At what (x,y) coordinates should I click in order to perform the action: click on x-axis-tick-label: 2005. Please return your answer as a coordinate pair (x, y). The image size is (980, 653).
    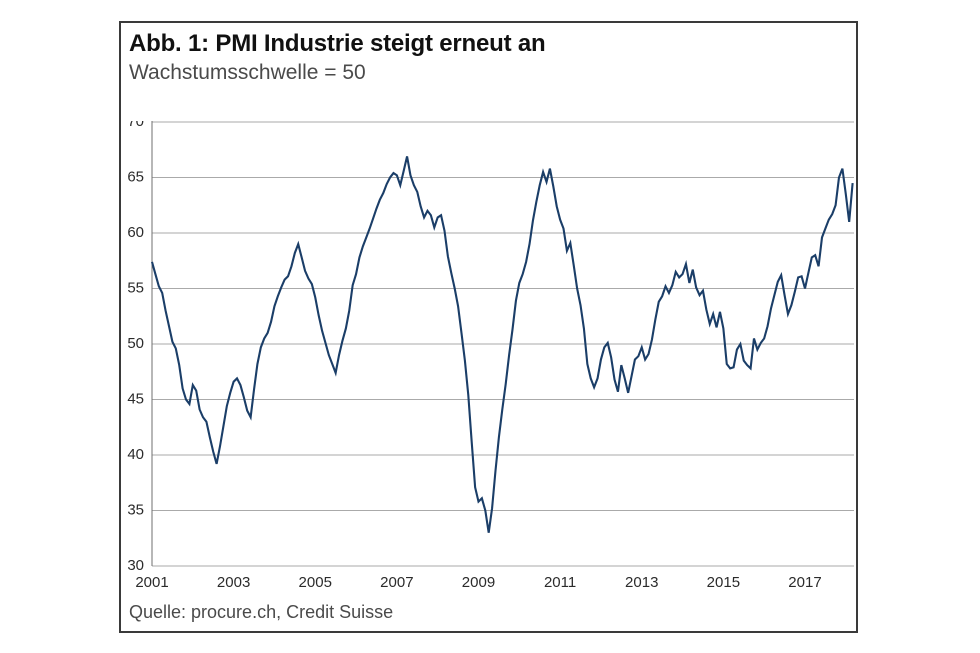
    Looking at the image, I should click on (315, 582).